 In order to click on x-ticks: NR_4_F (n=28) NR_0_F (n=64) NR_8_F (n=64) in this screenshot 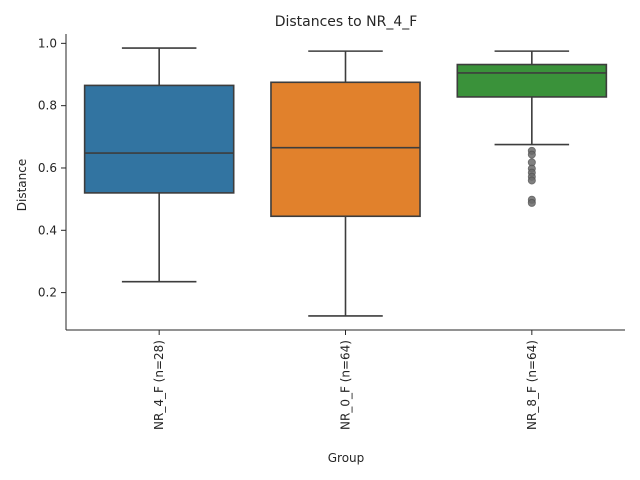, I will do `click(345, 380)`.